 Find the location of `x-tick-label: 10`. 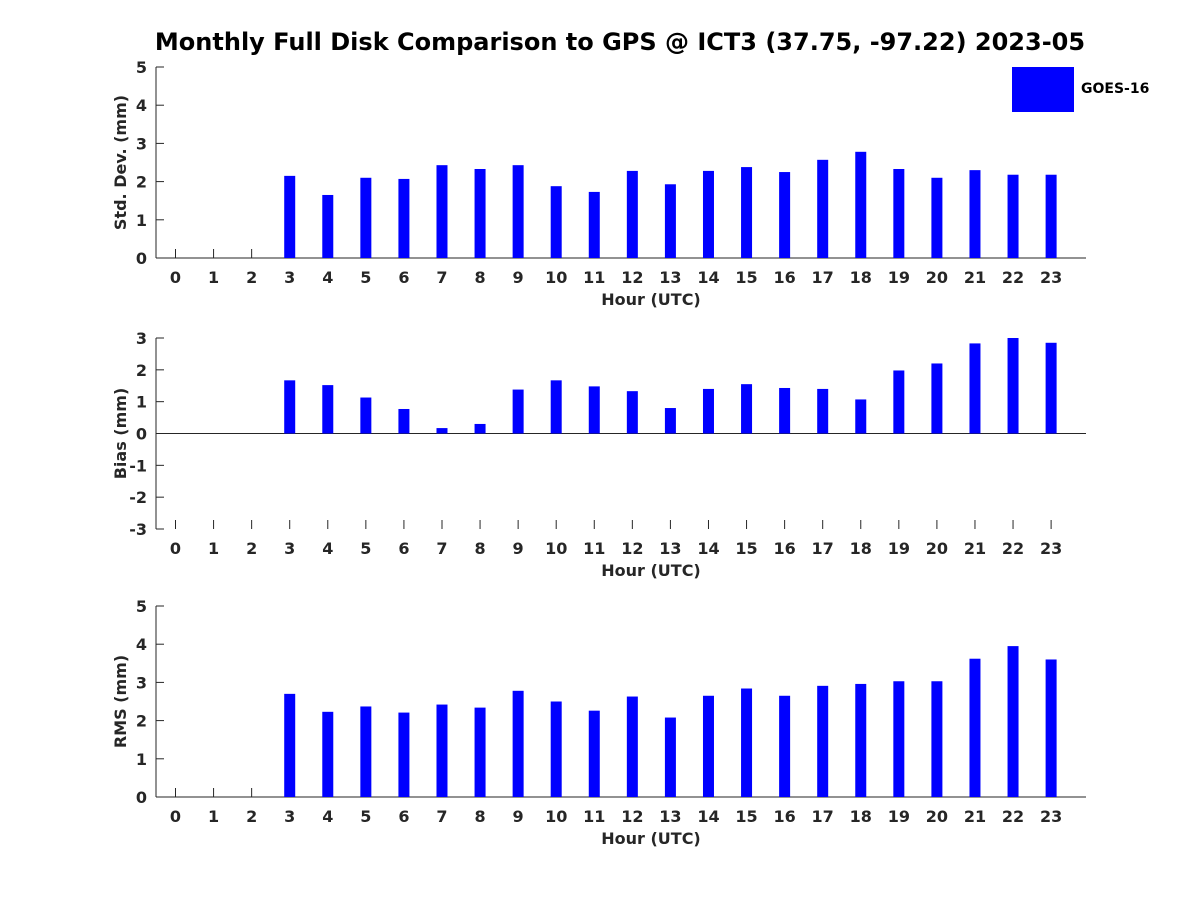

x-tick-label: 10 is located at coordinates (556, 277).